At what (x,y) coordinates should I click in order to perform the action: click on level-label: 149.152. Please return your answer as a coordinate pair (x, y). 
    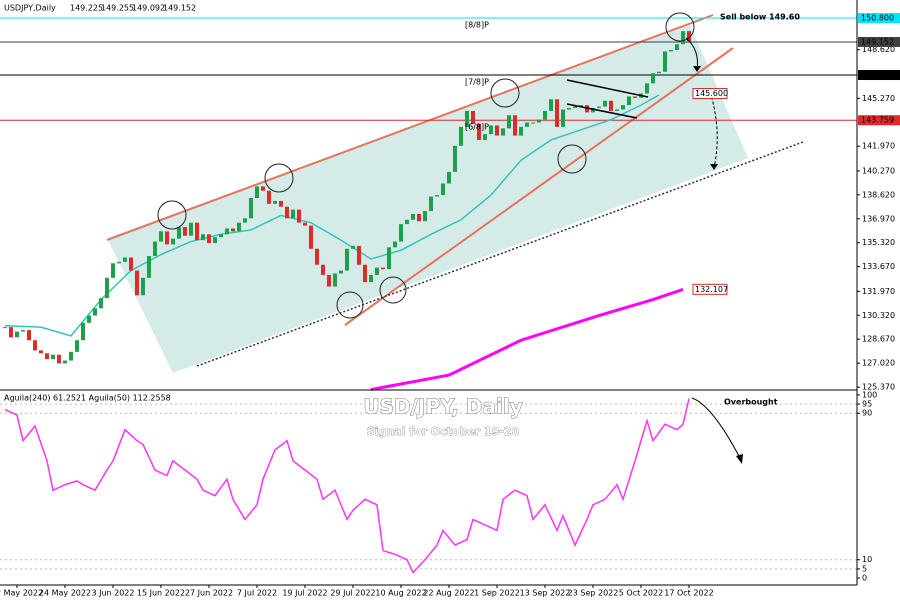
    Looking at the image, I should click on (877, 41).